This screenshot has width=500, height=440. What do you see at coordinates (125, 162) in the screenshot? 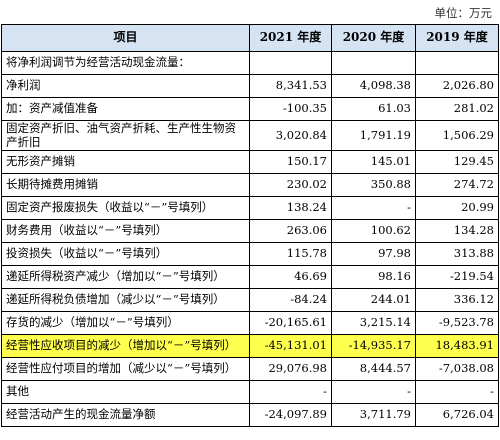
I see `row-item: 无形资产摊销` at bounding box center [125, 162].